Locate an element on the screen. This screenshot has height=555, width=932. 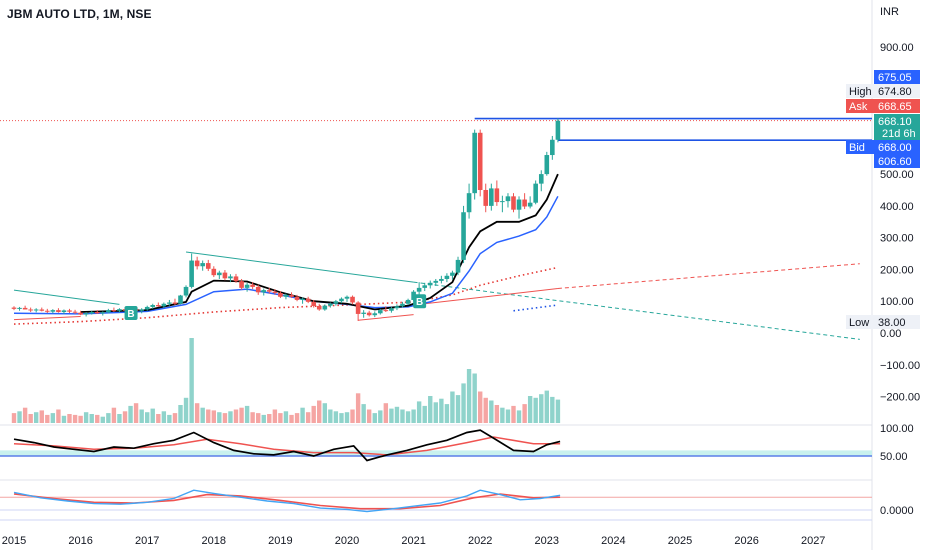
x-tick-label: 2022 is located at coordinates (480, 541).